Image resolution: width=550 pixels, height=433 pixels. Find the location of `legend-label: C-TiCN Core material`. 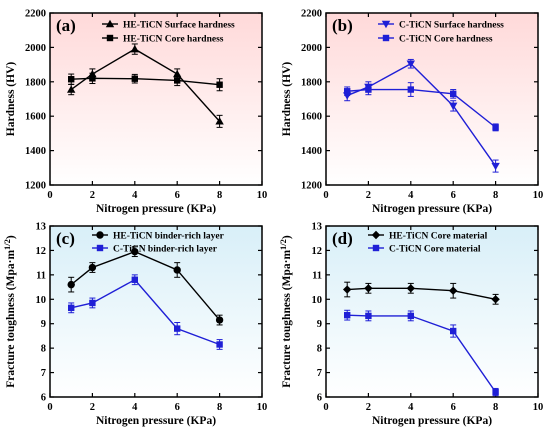

legend-label: C-TiCN Core material is located at coordinates (435, 250).